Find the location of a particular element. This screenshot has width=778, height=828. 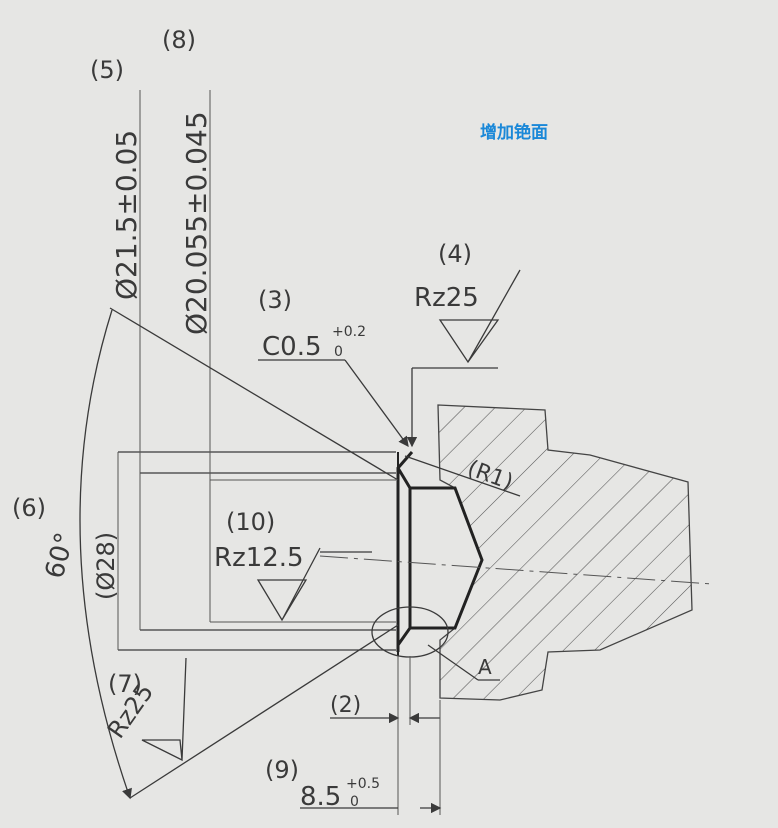

rz-top-symbol is located at coordinates (479, 316).